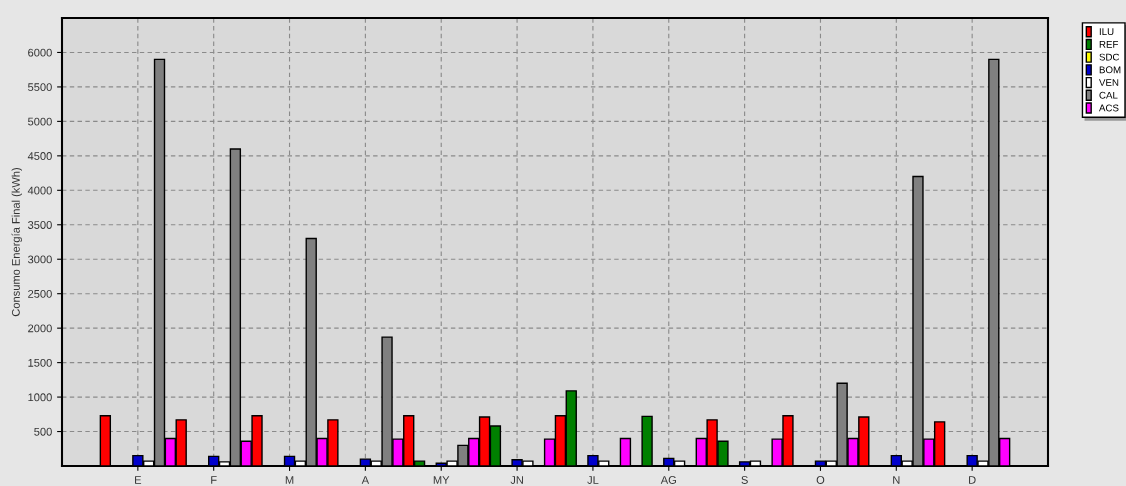  I want to click on x-tick-label: JL, so click(593, 480).